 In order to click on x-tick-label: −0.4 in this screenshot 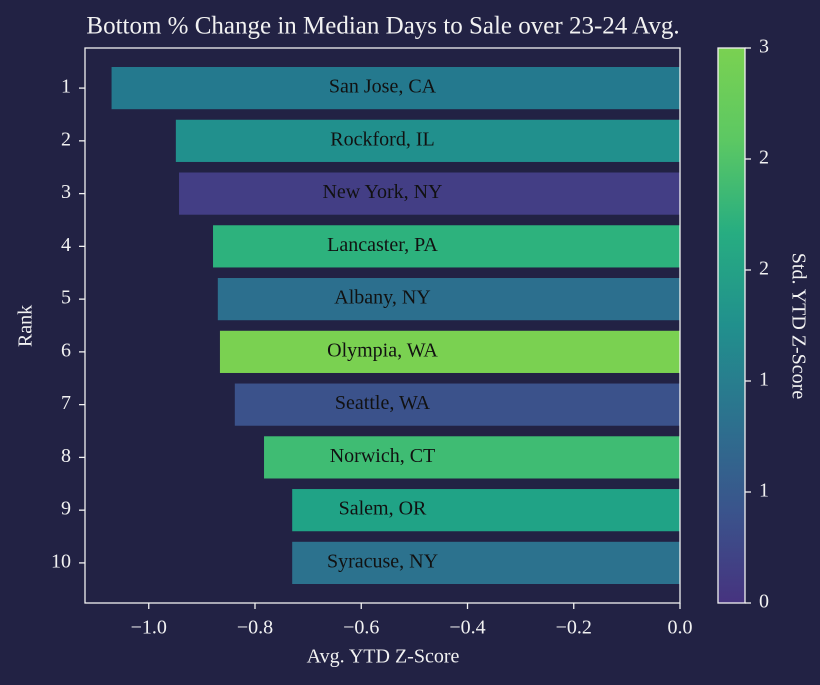, I will do `click(467, 628)`.